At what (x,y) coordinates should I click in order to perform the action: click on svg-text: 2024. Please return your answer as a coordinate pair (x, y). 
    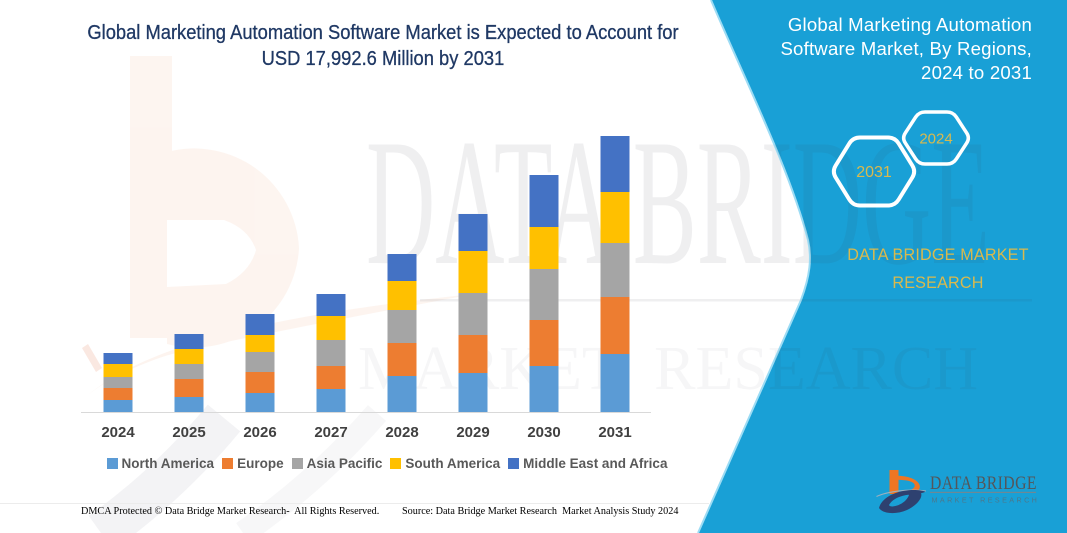
    Looking at the image, I should click on (935, 139).